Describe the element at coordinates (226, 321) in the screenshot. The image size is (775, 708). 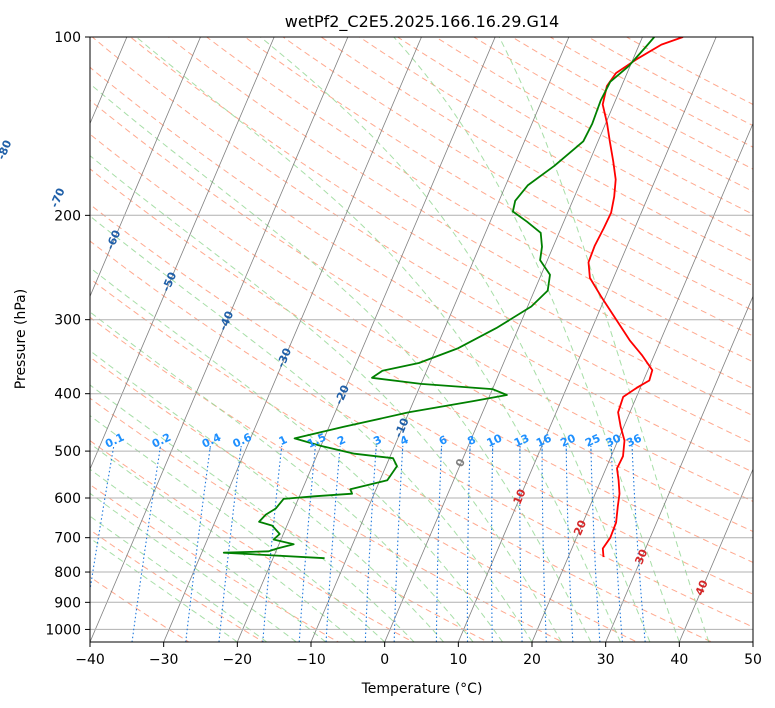
I see `isotherm_labels_neg.6: -40` at that location.